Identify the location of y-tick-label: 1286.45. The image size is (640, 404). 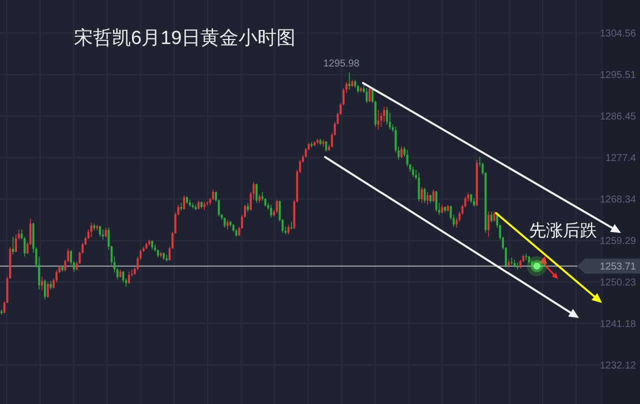
(618, 117).